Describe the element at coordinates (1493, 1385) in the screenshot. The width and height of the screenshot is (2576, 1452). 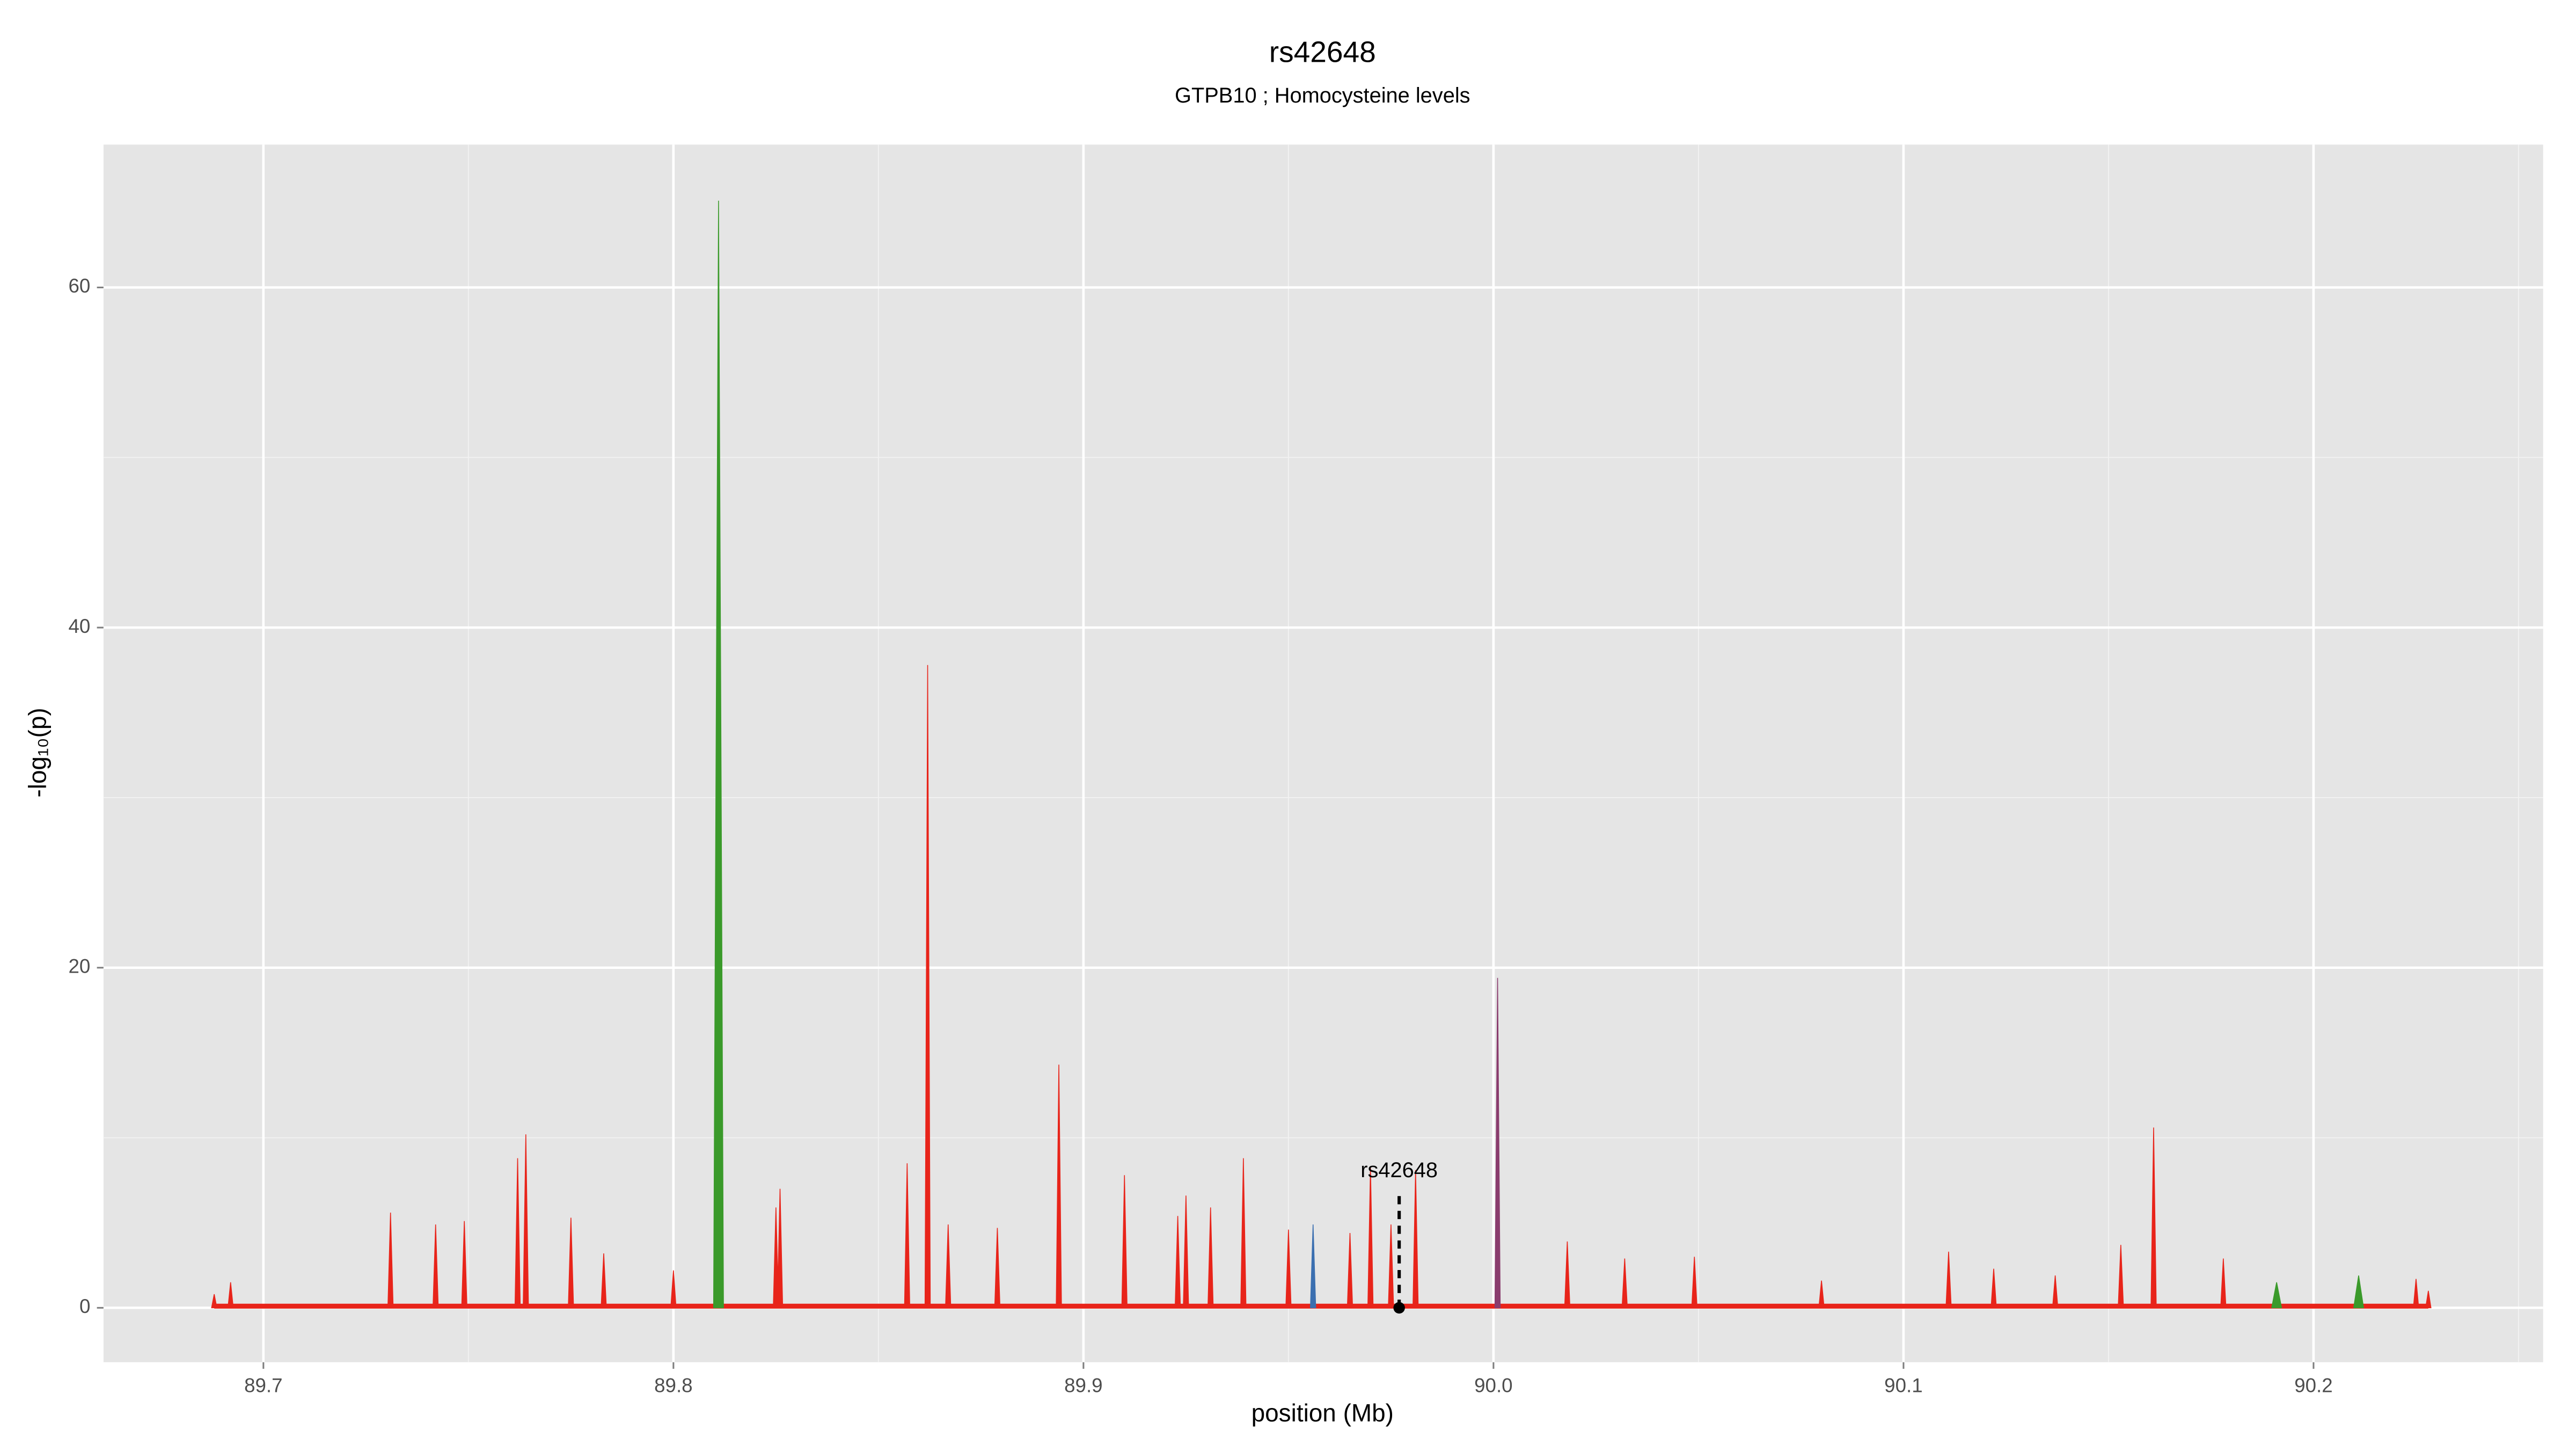
I see `x-tick-label: 90.0` at that location.